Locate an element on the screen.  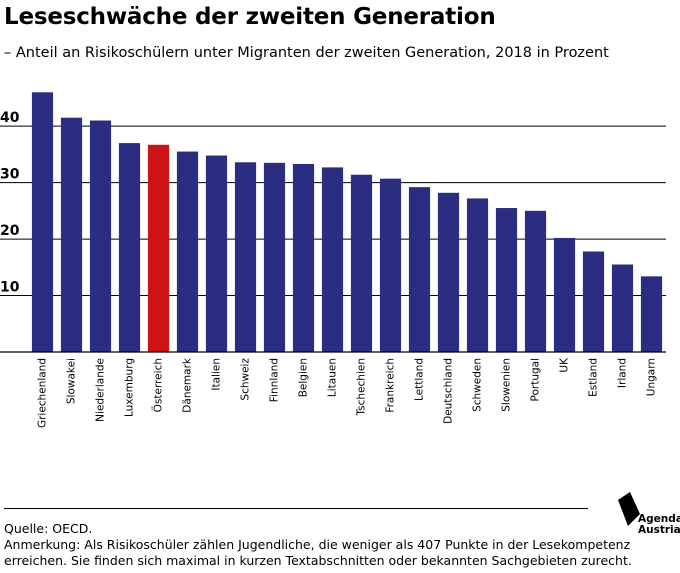
x-tick-label-0: Griechenland is located at coordinates (43, 393).